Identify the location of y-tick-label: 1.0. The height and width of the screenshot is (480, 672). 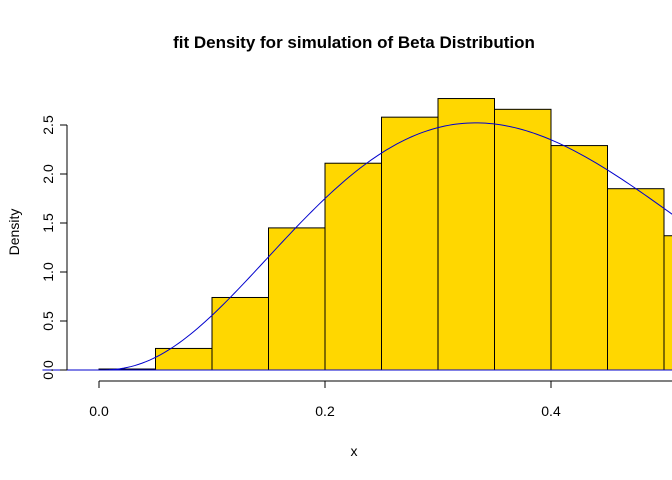
(48, 272).